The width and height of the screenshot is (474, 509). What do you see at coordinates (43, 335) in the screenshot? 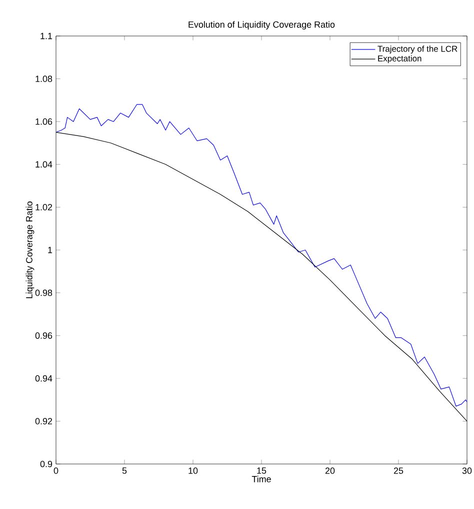
I see `y-tick-label: 0.96` at bounding box center [43, 335].